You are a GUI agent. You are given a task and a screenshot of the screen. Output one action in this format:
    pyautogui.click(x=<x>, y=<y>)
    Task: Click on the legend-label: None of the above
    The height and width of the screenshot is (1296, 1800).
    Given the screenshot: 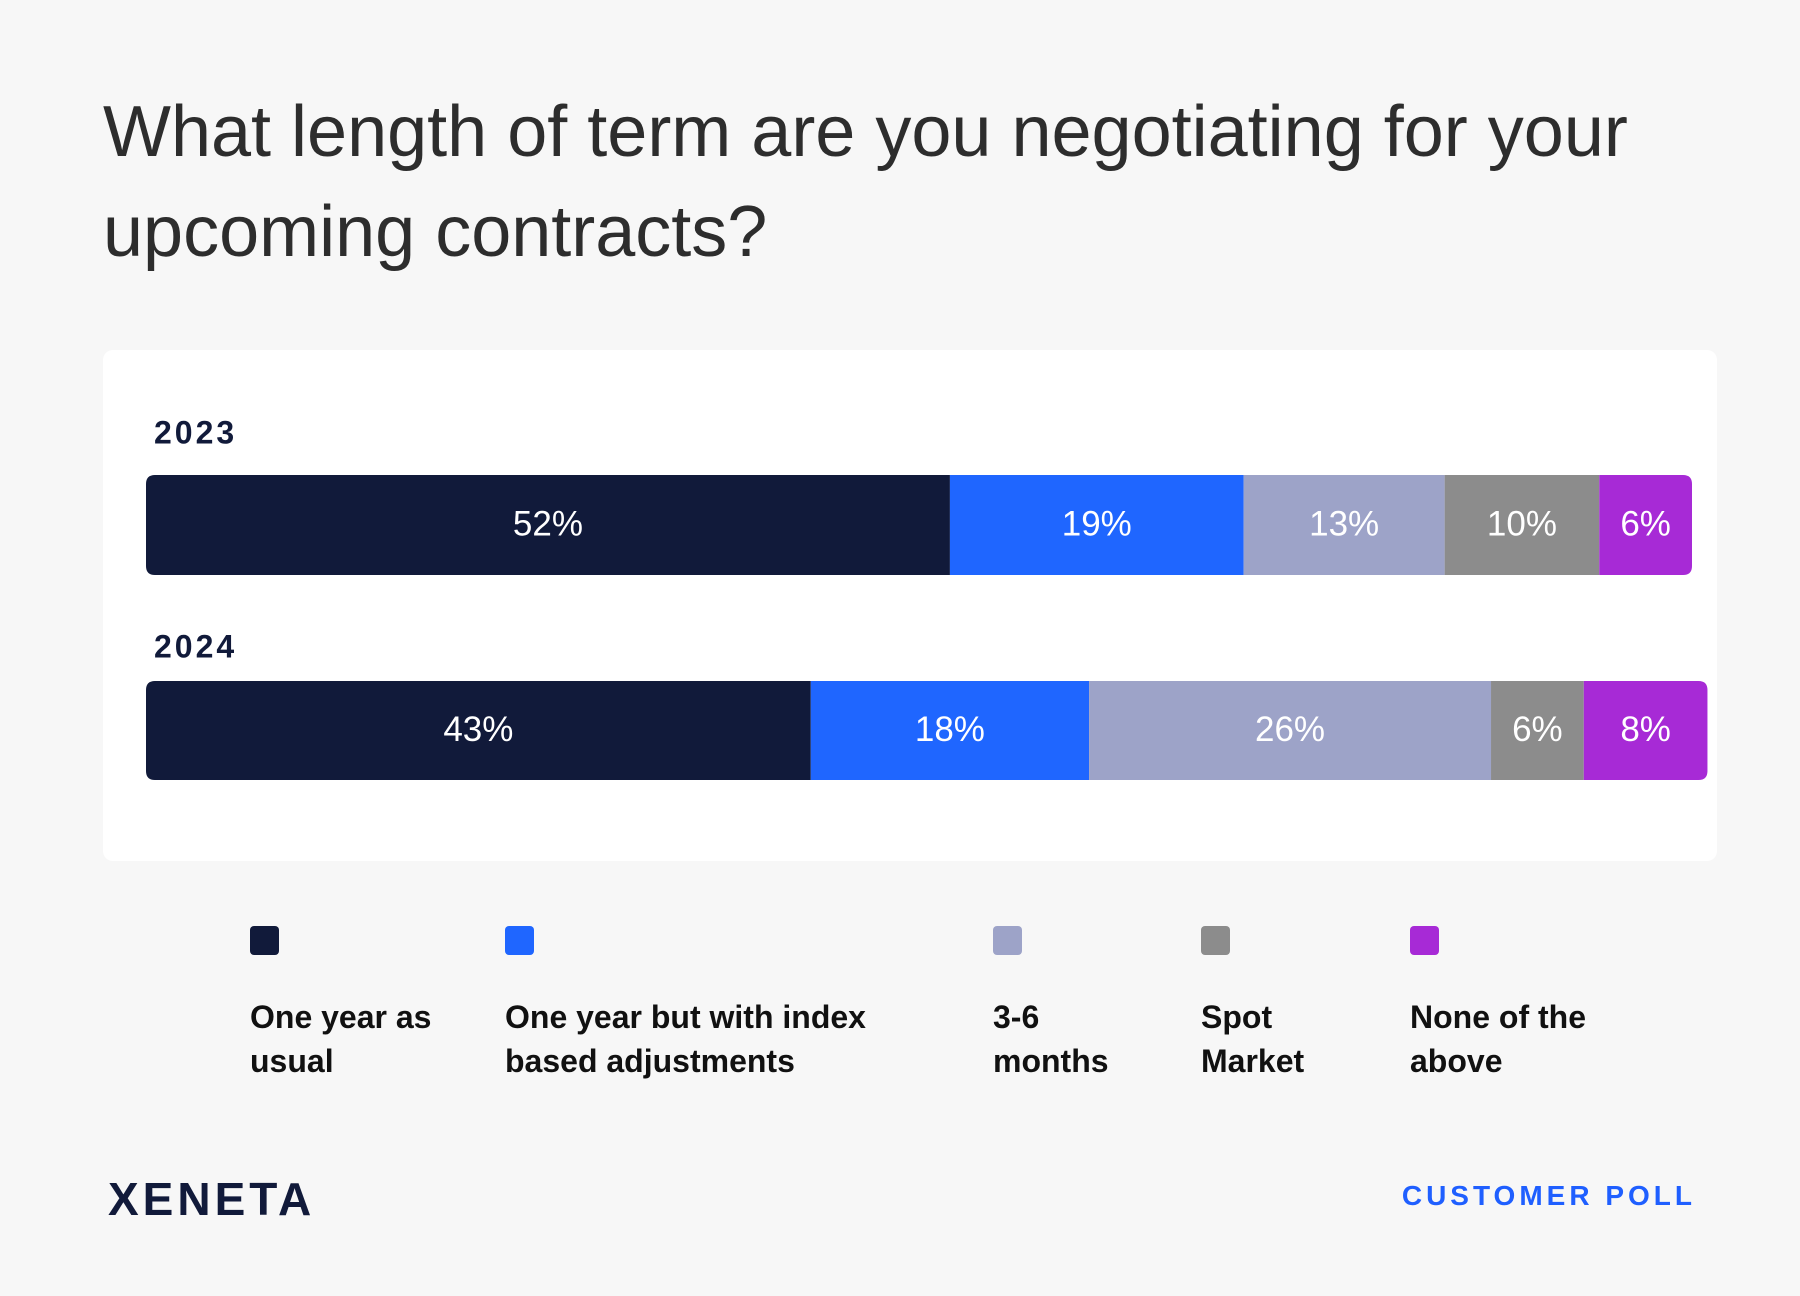 What is the action you would take?
    pyautogui.click(x=1498, y=1039)
    